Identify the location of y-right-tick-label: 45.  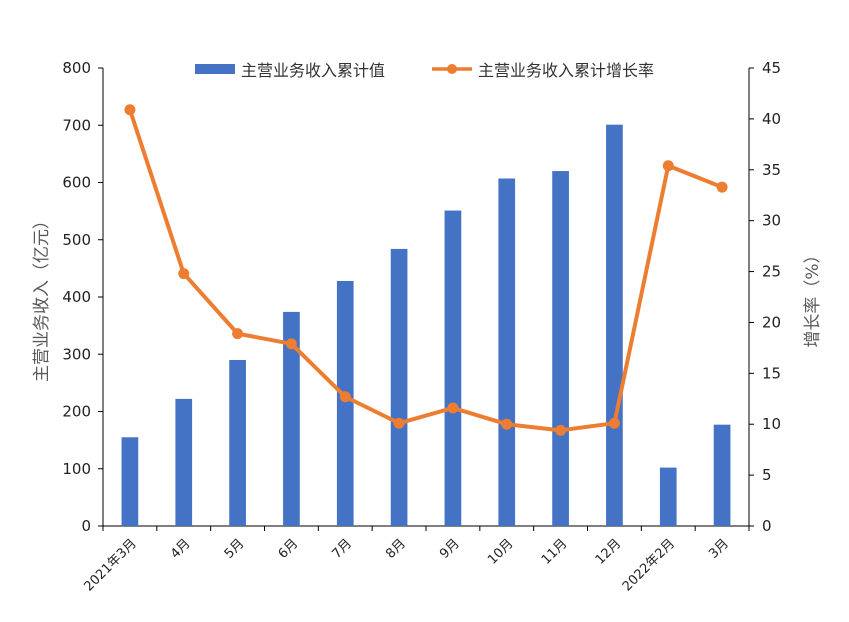
(771, 68).